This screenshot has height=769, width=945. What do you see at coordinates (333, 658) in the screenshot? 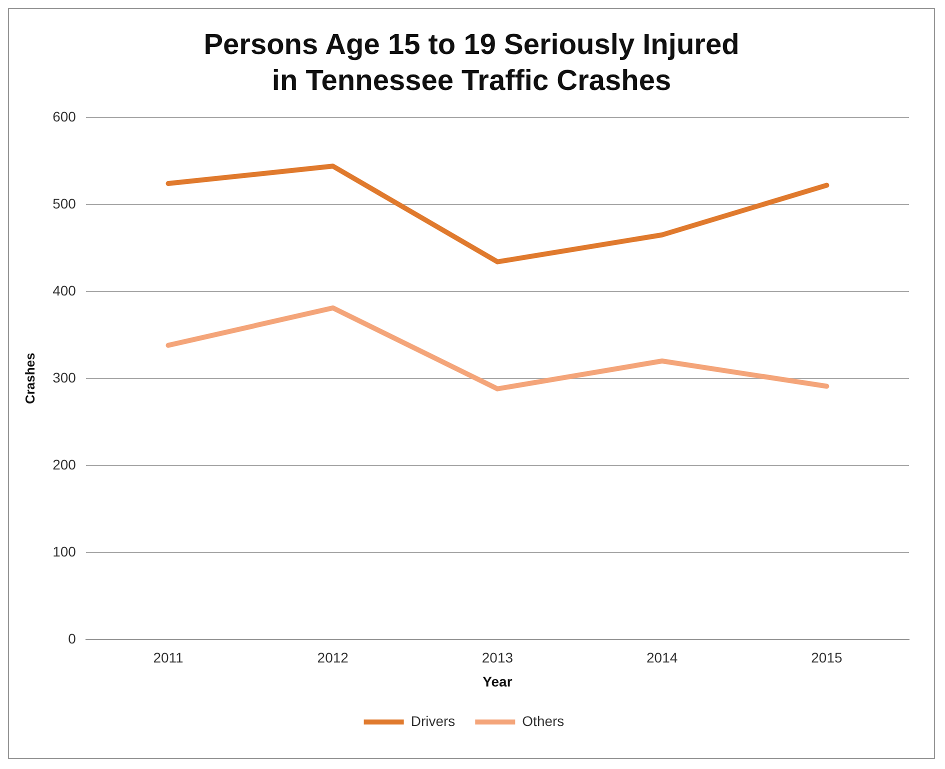
I see `x-tick-label: 2012` at bounding box center [333, 658].